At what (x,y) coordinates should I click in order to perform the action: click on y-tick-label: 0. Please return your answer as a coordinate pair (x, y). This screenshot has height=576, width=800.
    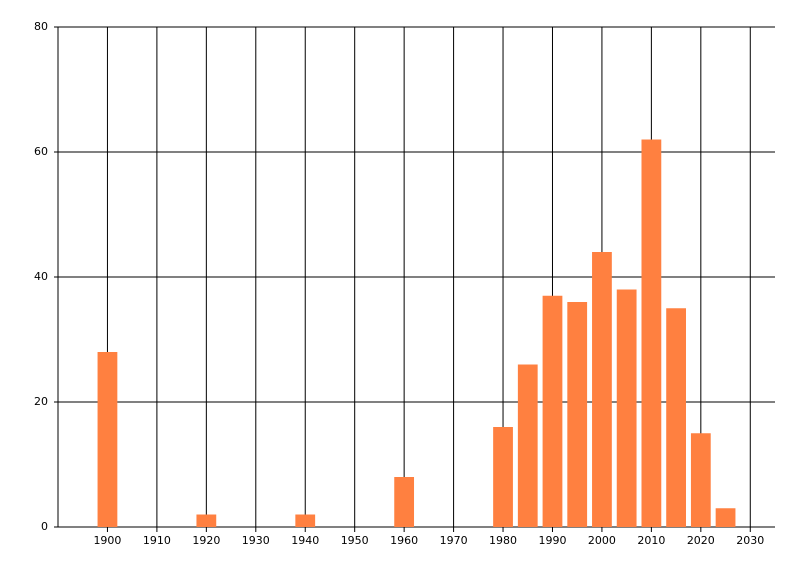
    Looking at the image, I should click on (44, 526).